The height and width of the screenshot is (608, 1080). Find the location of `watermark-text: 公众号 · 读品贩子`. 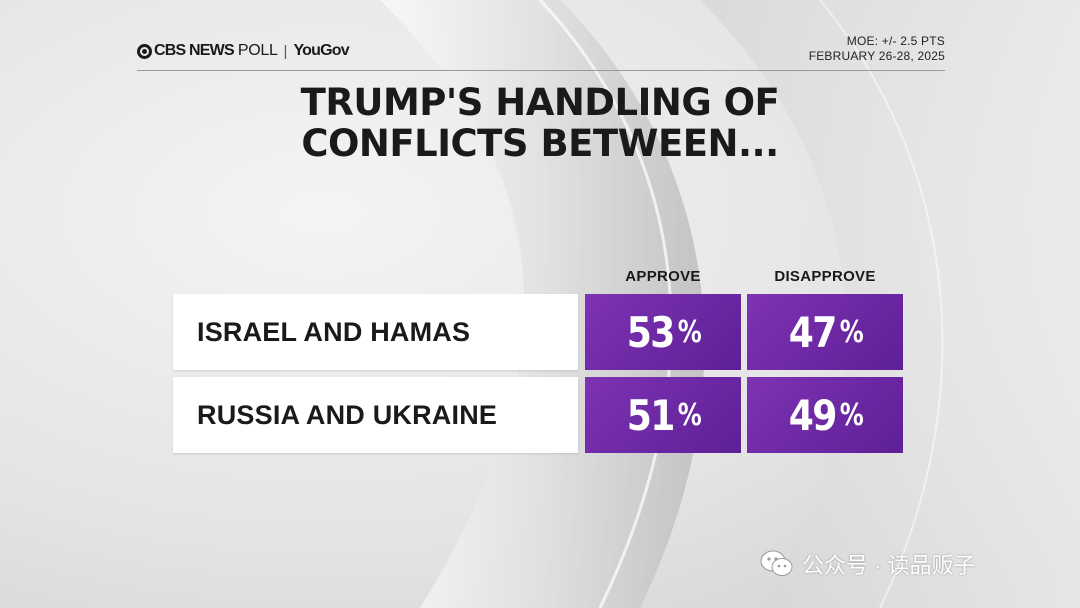

watermark-text: 公众号 · 读品贩子 is located at coordinates (889, 565).